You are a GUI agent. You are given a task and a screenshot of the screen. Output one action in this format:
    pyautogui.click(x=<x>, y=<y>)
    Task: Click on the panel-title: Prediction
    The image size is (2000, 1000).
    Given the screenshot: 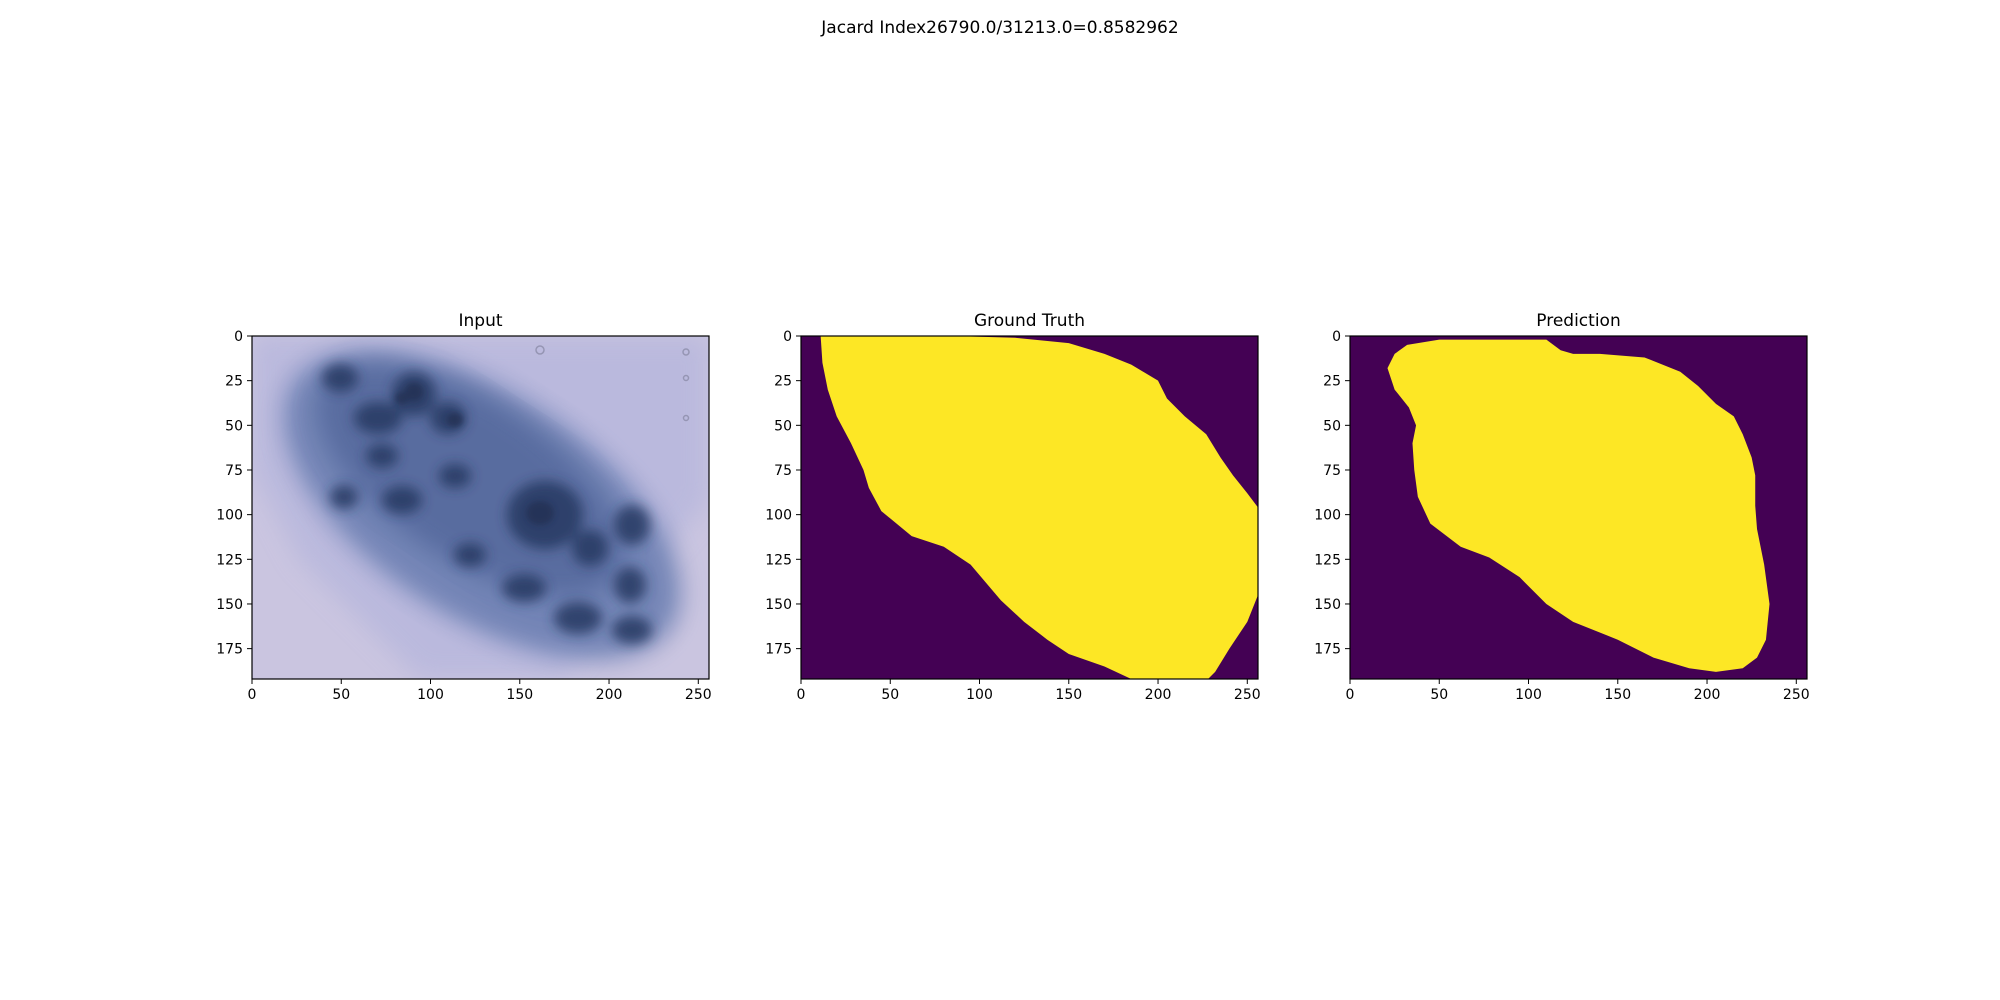 What is the action you would take?
    pyautogui.click(x=1578, y=321)
    